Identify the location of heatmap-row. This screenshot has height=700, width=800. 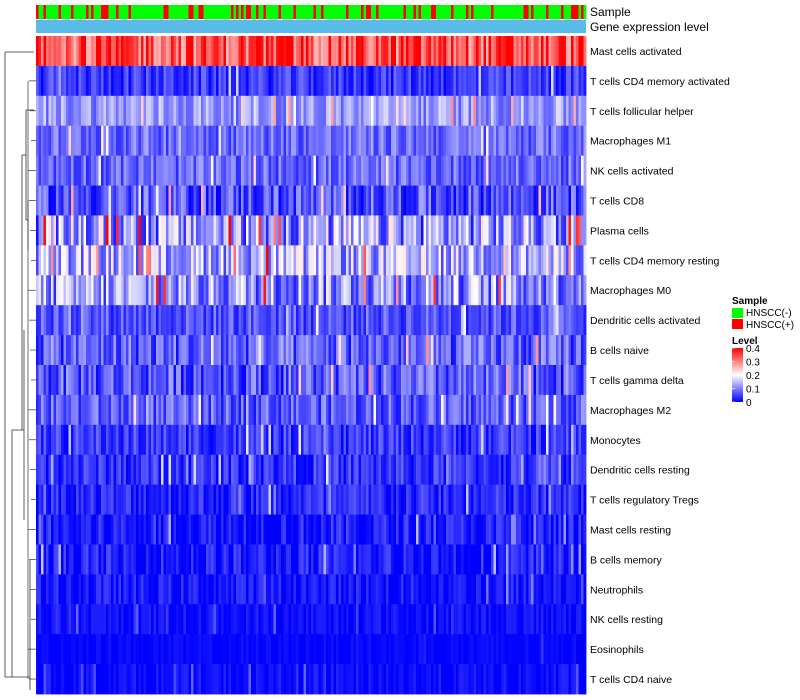
(311, 619).